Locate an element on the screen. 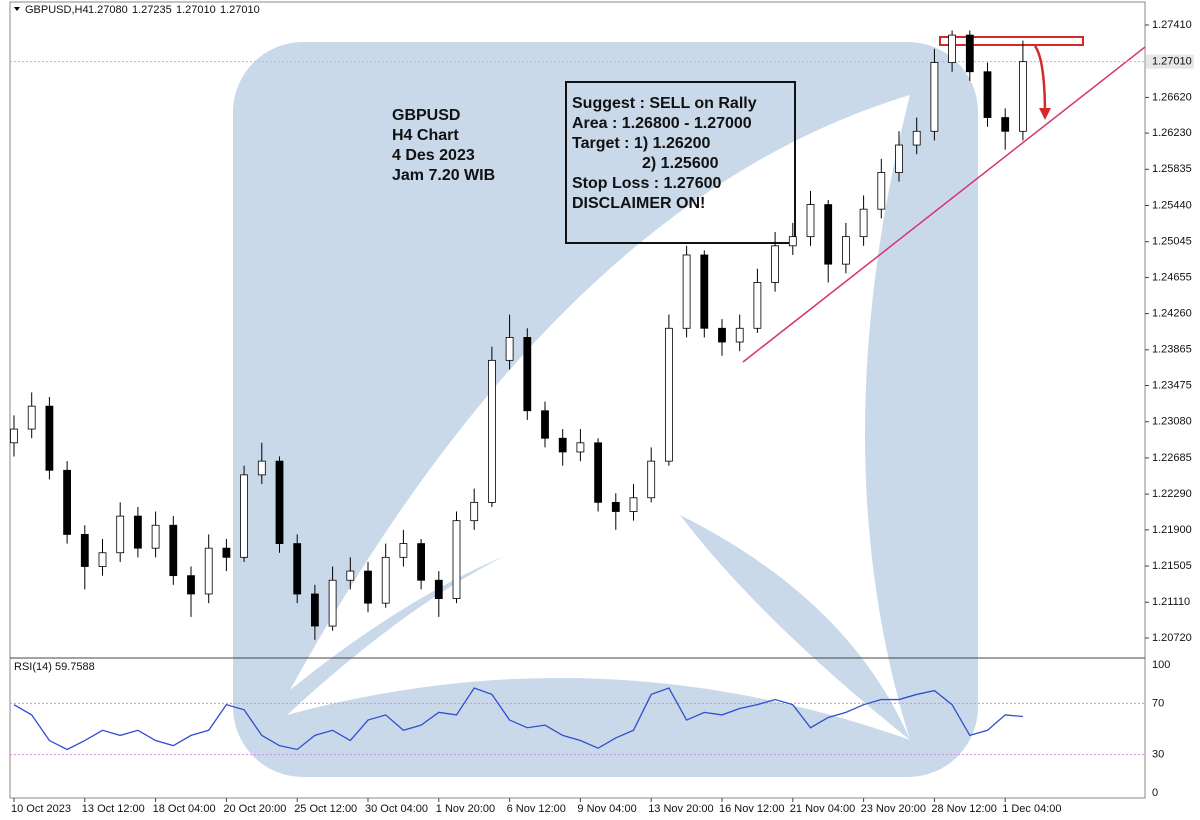 This screenshot has height=820, width=1200. annotation-line: DISCLAIMER ON! is located at coordinates (638, 203).